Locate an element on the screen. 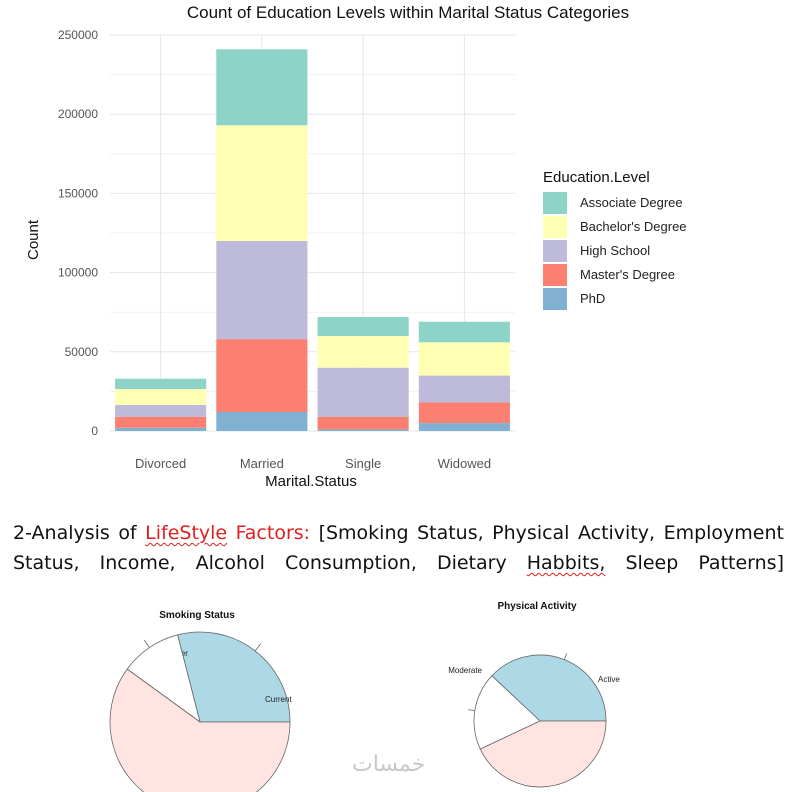 This screenshot has width=800, height=792. pie-slice-former is located at coordinates (234, 677).